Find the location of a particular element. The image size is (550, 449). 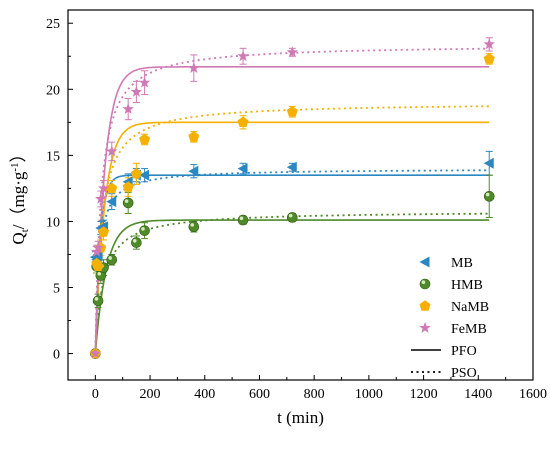

legend-marker-mb is located at coordinates (424, 262).